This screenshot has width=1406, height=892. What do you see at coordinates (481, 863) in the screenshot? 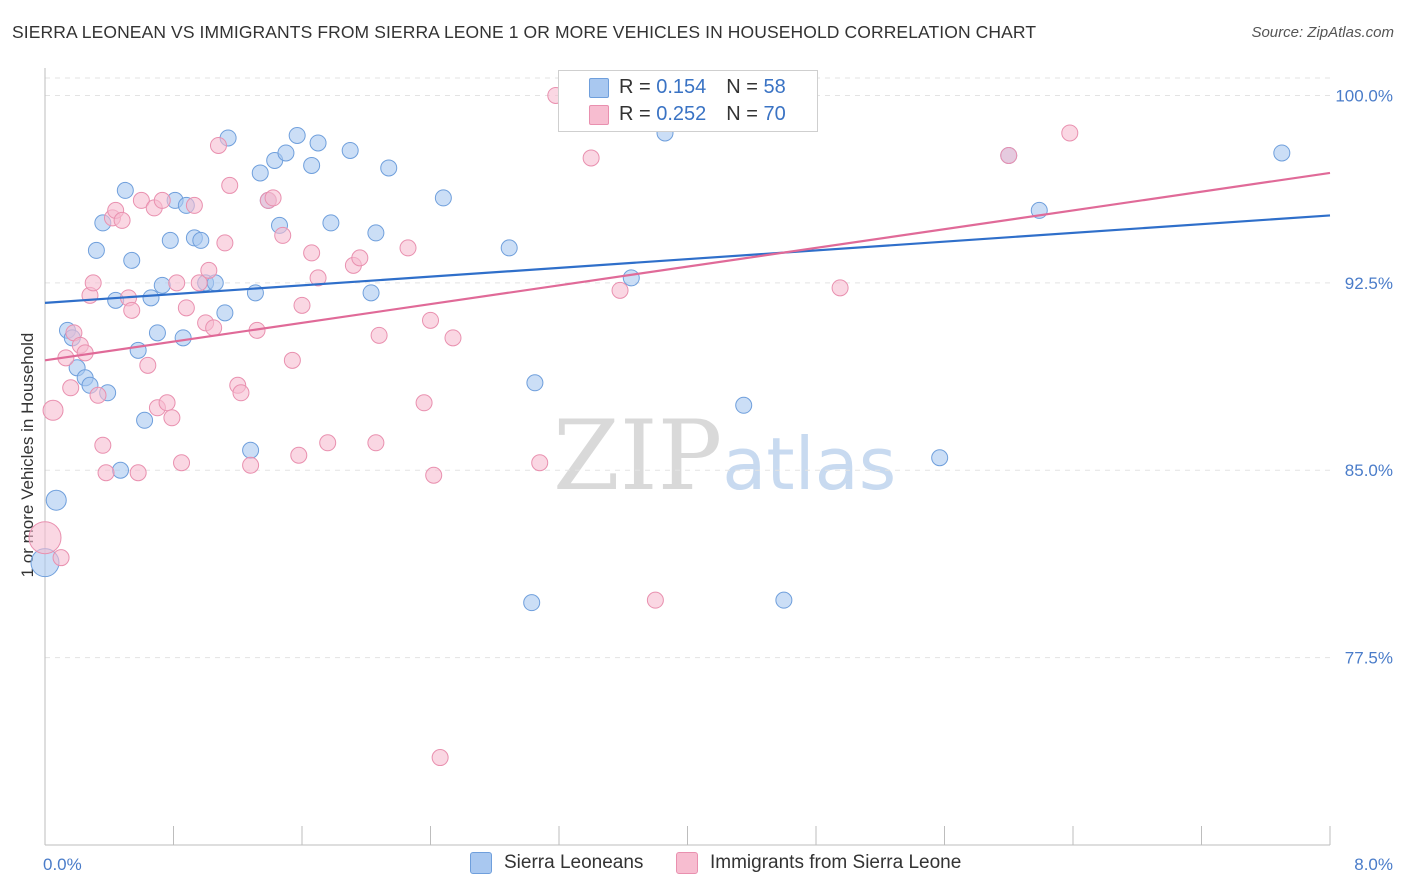
I see `bottom-legend-swatch-blue` at bounding box center [481, 863].